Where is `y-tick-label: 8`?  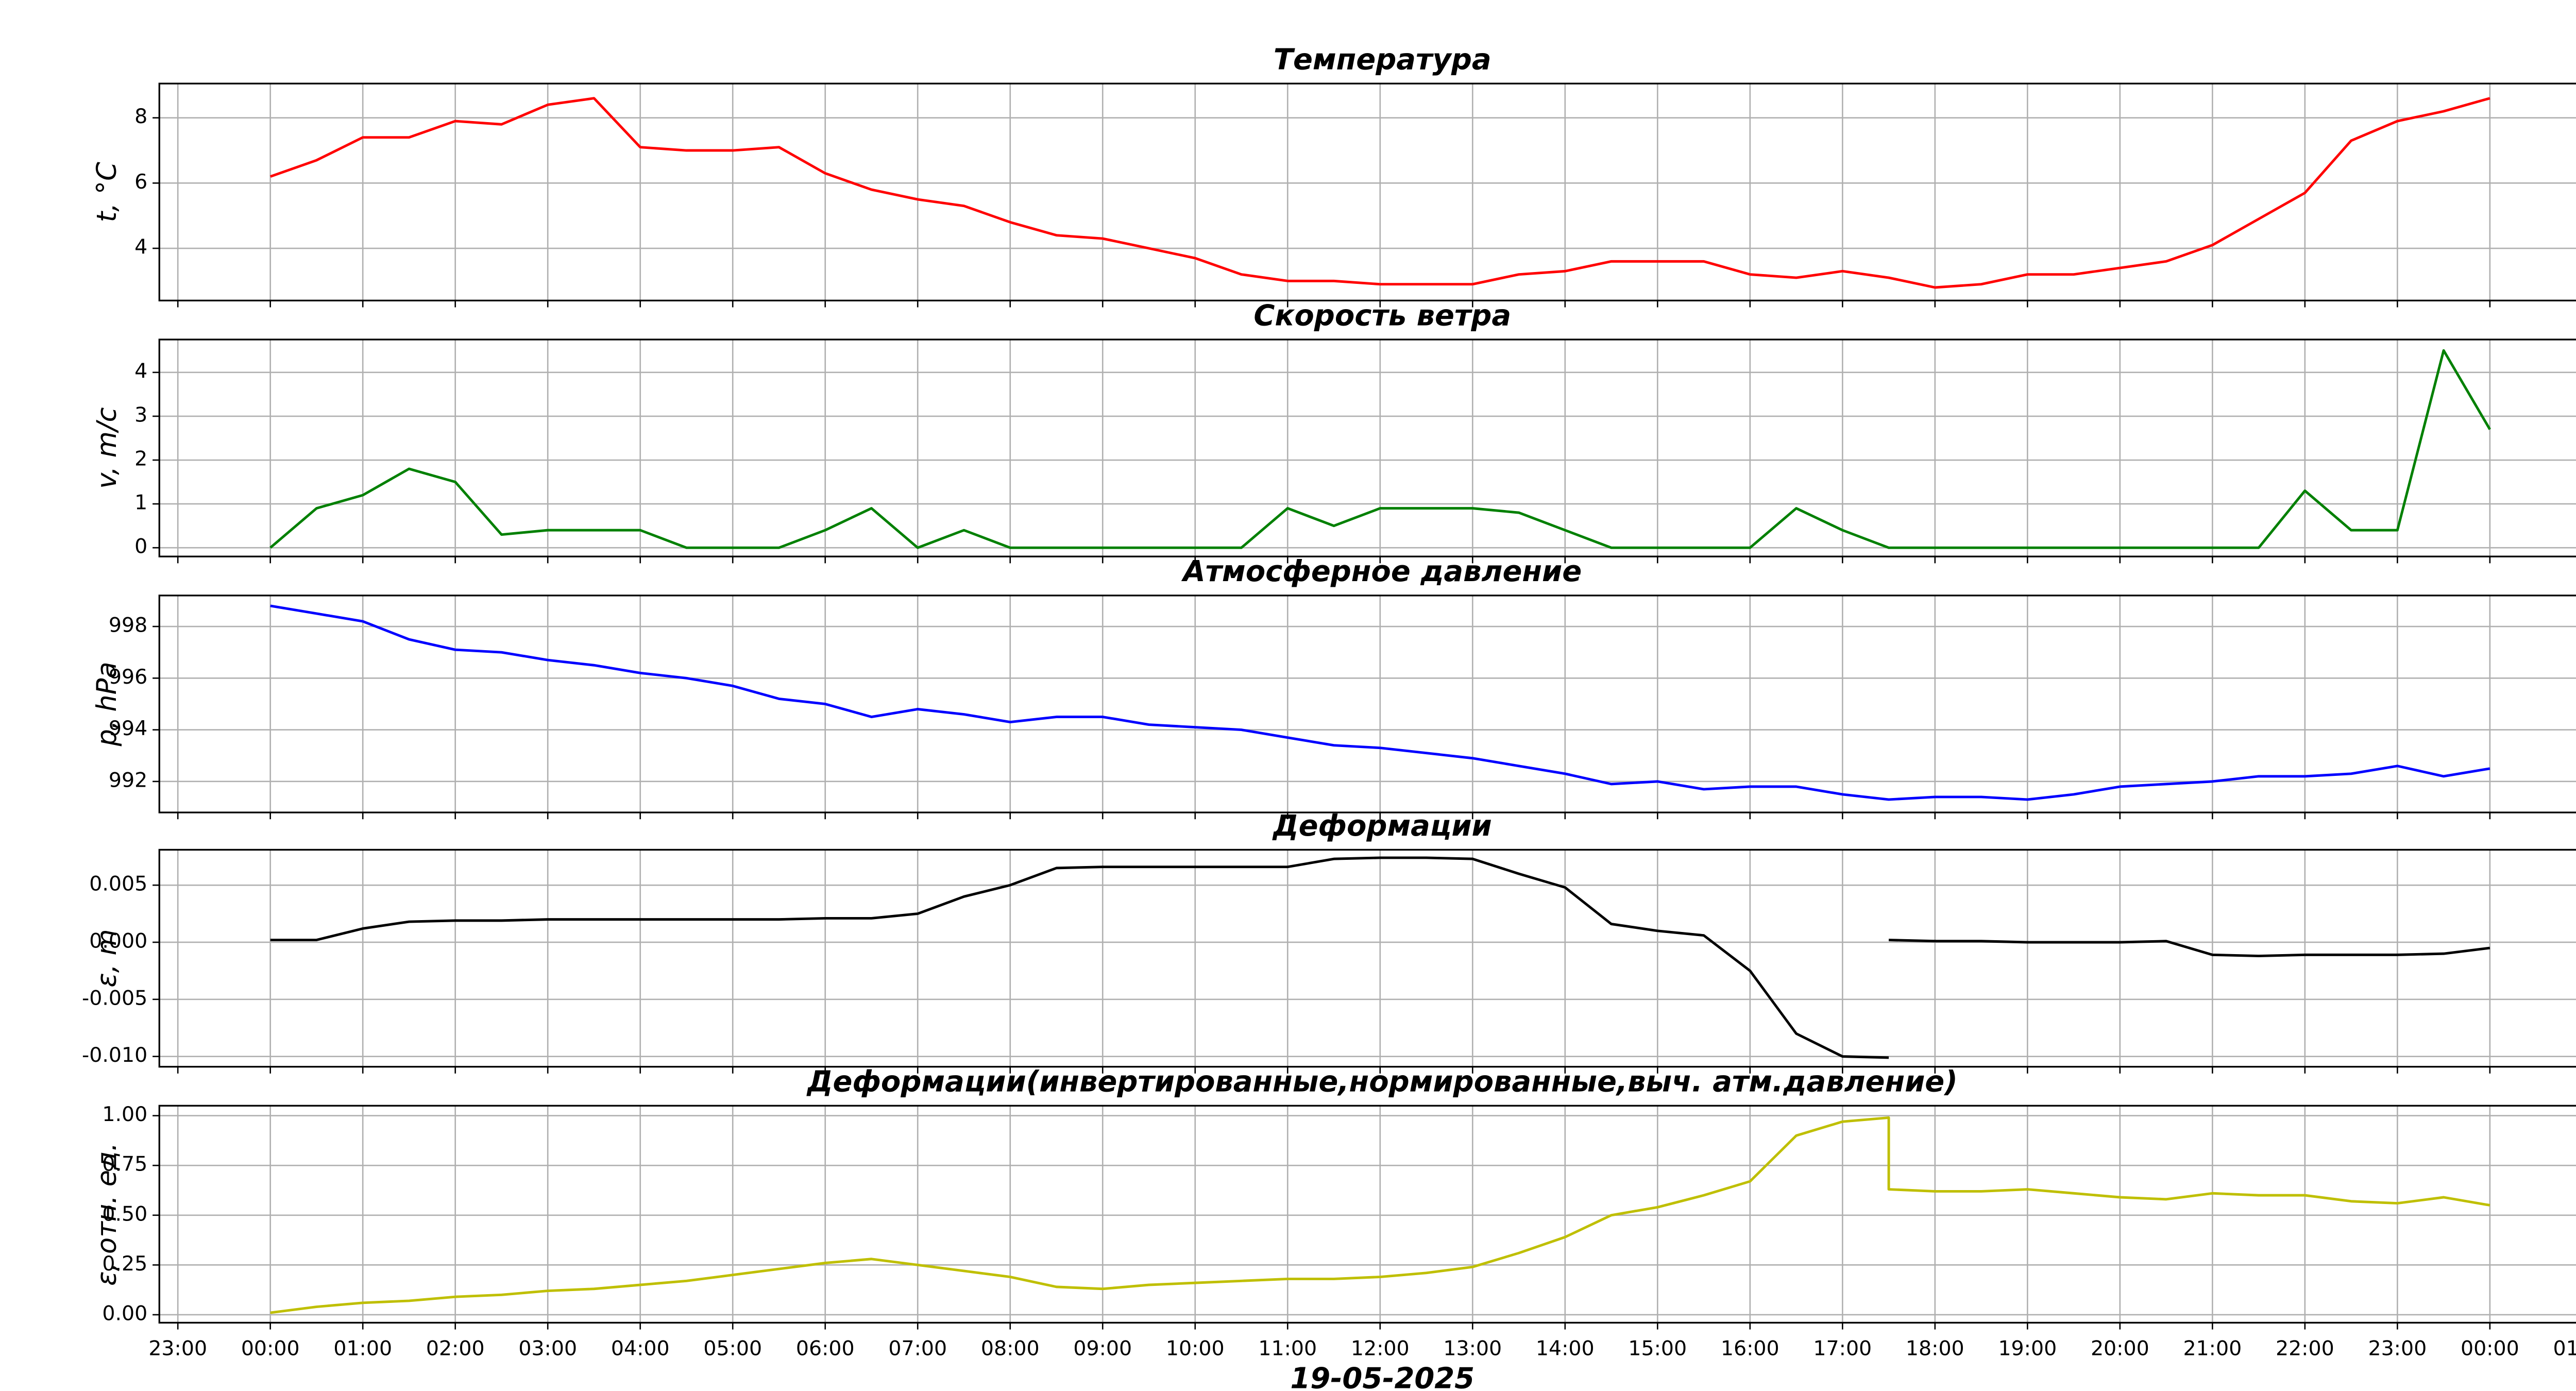 y-tick-label: 8 is located at coordinates (140, 116).